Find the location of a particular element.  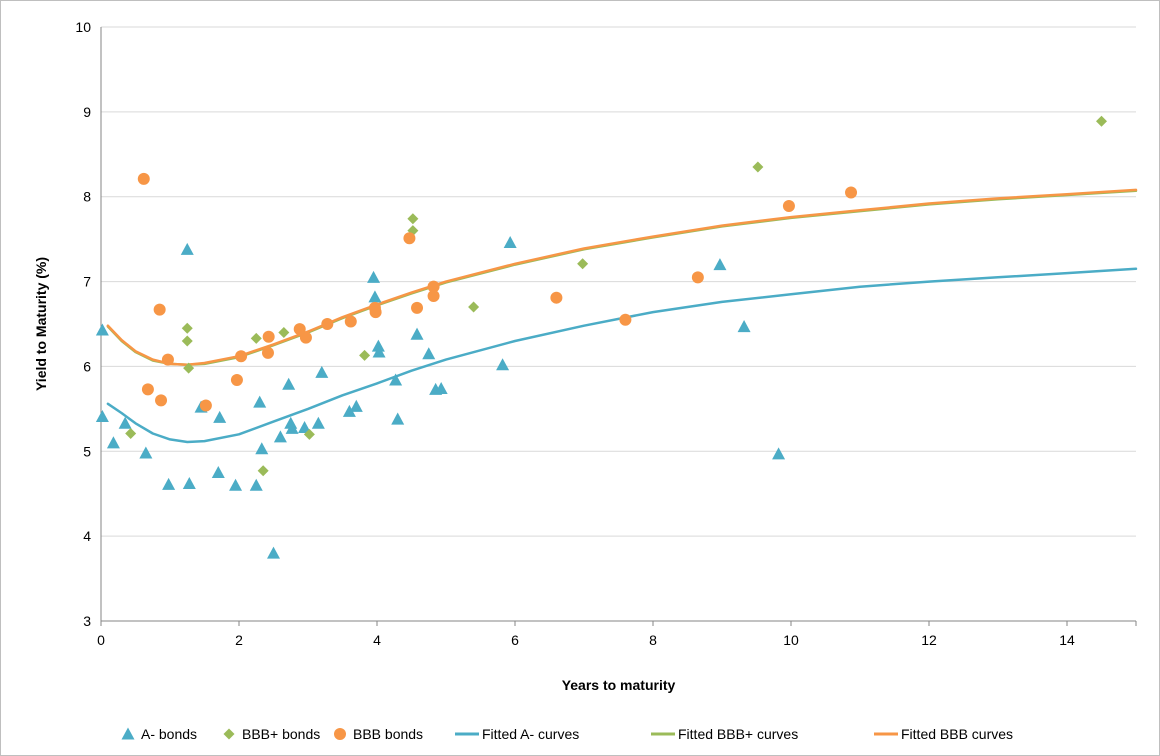

y-tick-label: 10 is located at coordinates (83, 27).